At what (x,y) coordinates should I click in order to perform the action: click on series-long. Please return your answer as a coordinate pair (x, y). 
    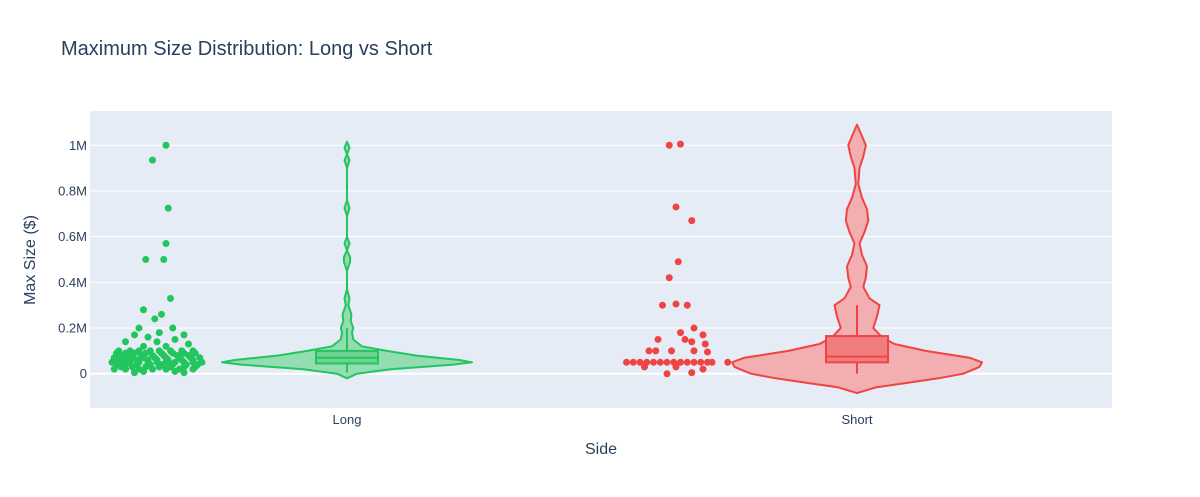
    Looking at the image, I should click on (290, 260).